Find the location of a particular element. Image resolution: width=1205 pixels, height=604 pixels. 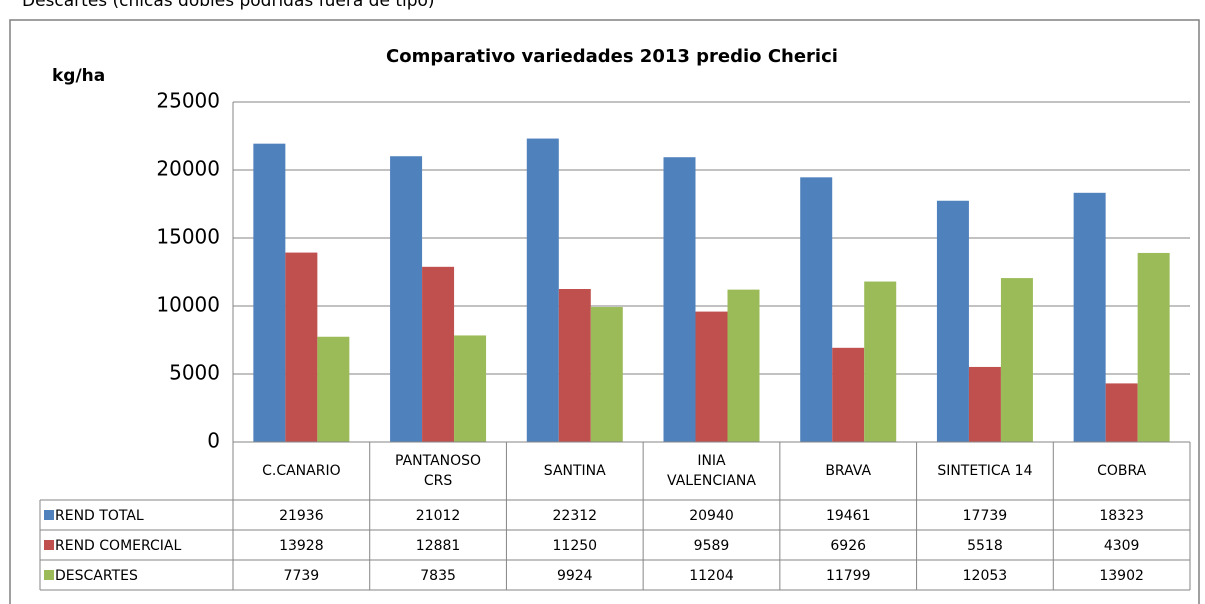

y-tick-label: 15000 is located at coordinates (188, 237).